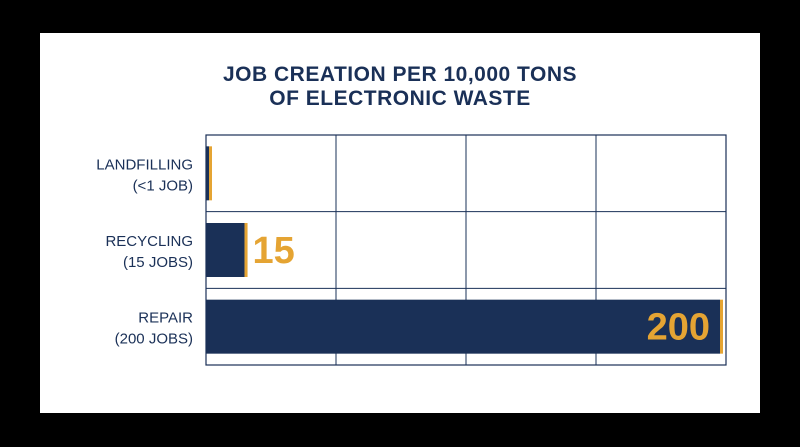 The image size is (800, 447). What do you see at coordinates (158, 262) in the screenshot?
I see `category-sublabel: (15 JOBS)` at bounding box center [158, 262].